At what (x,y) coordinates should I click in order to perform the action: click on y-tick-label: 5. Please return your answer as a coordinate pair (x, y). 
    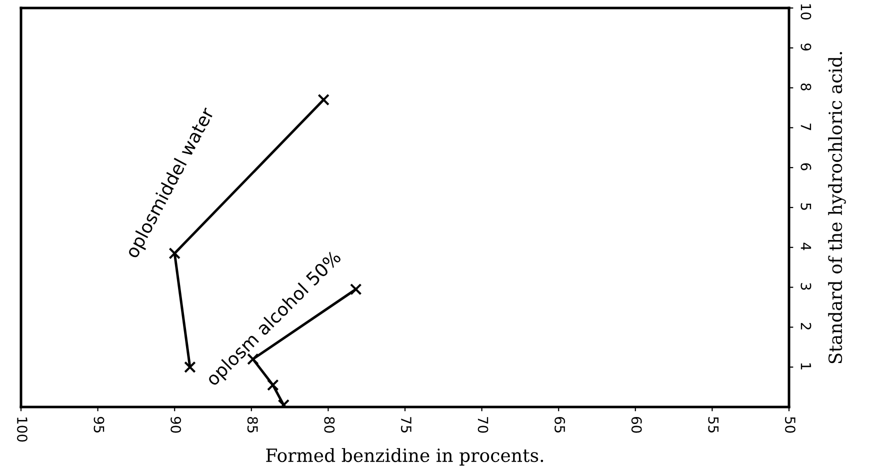
    Looking at the image, I should click on (806, 206).